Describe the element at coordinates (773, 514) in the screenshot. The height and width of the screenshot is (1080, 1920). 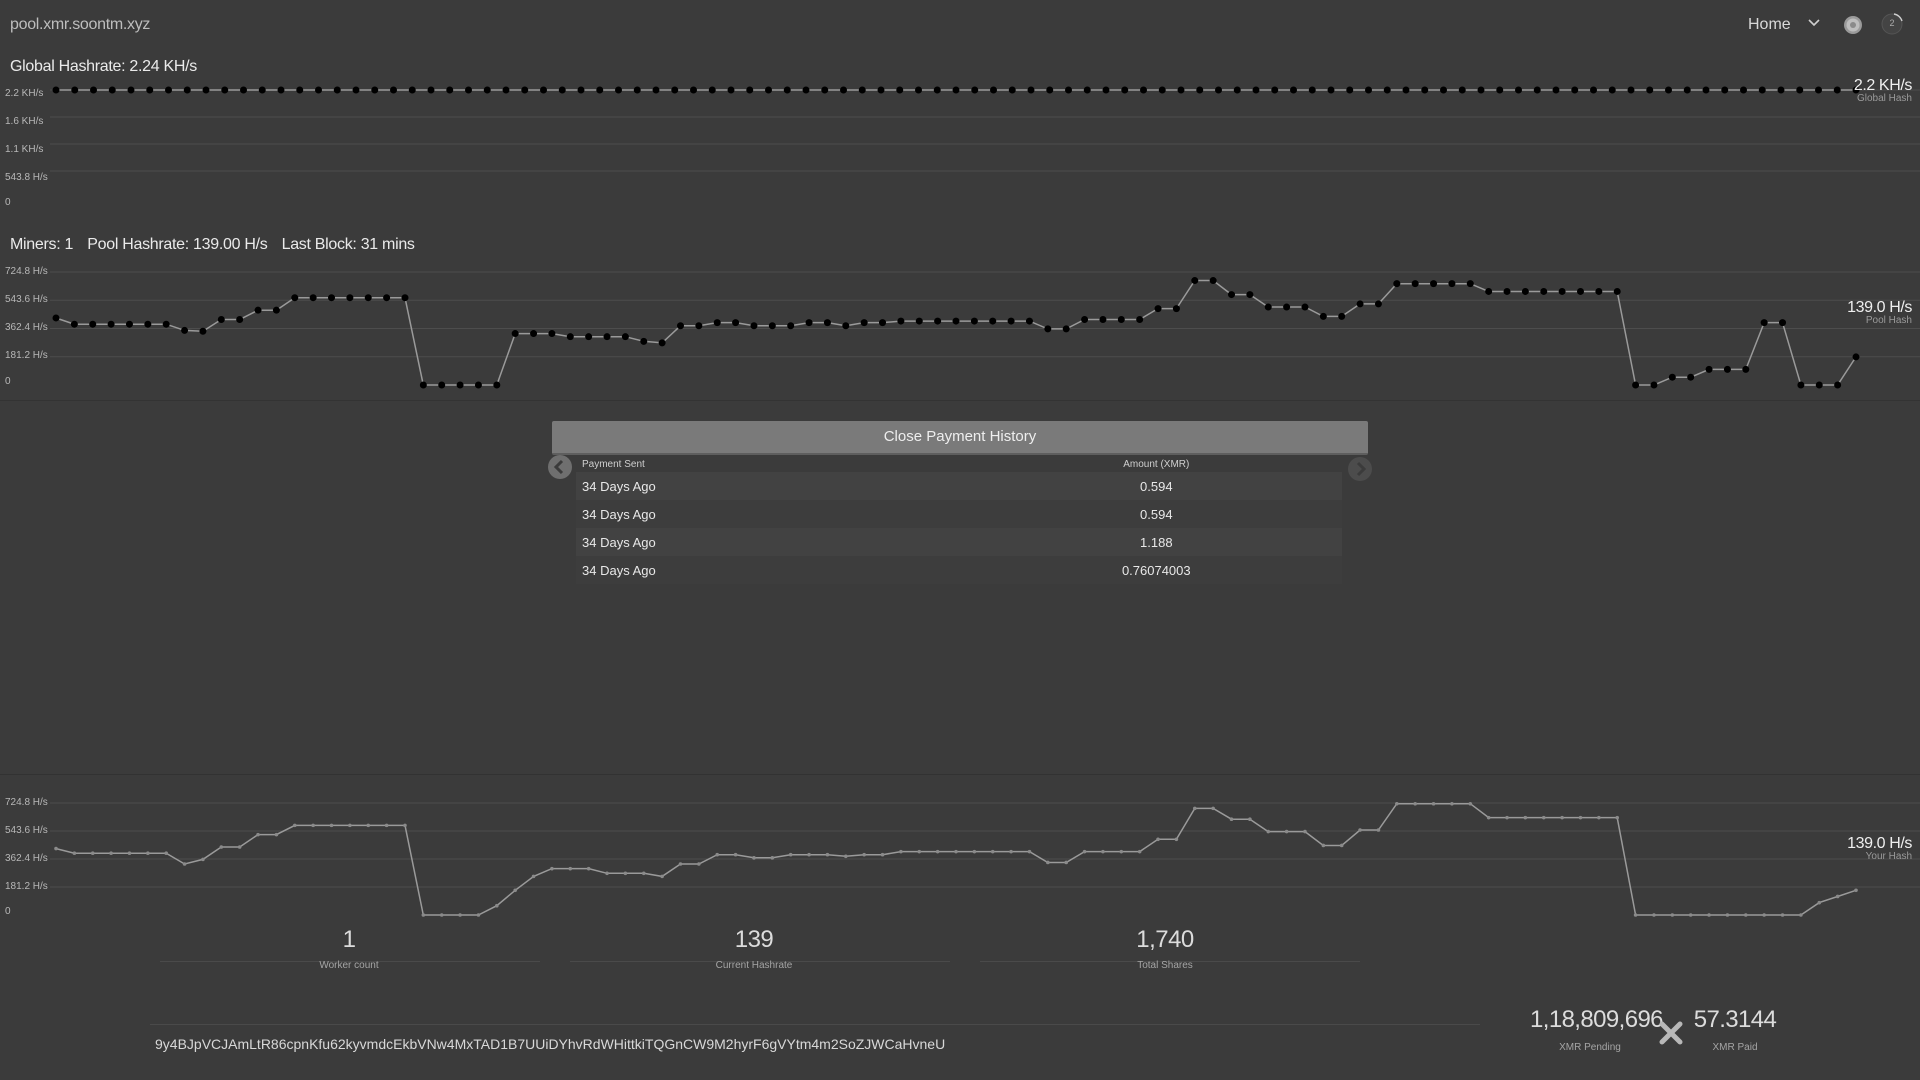
I see `payment-sent-cell: 34 Days Ago` at that location.